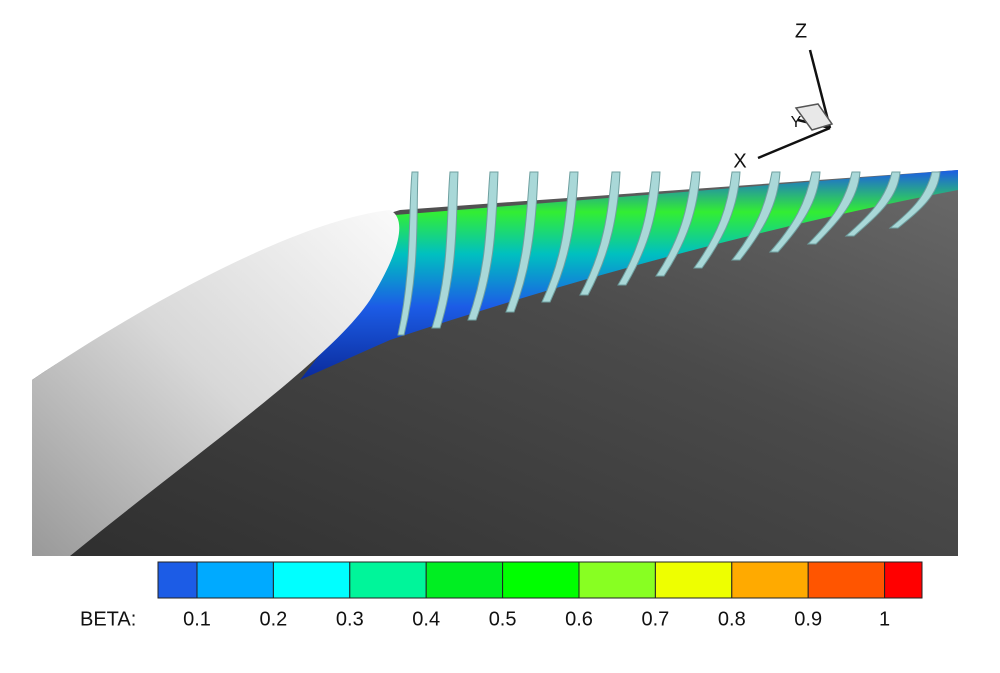  I want to click on legend: BETA: 0.1 0.2 0.3 0.4 0.5 0.6 0.7 0.8 0.9 1, so click(501, 595).